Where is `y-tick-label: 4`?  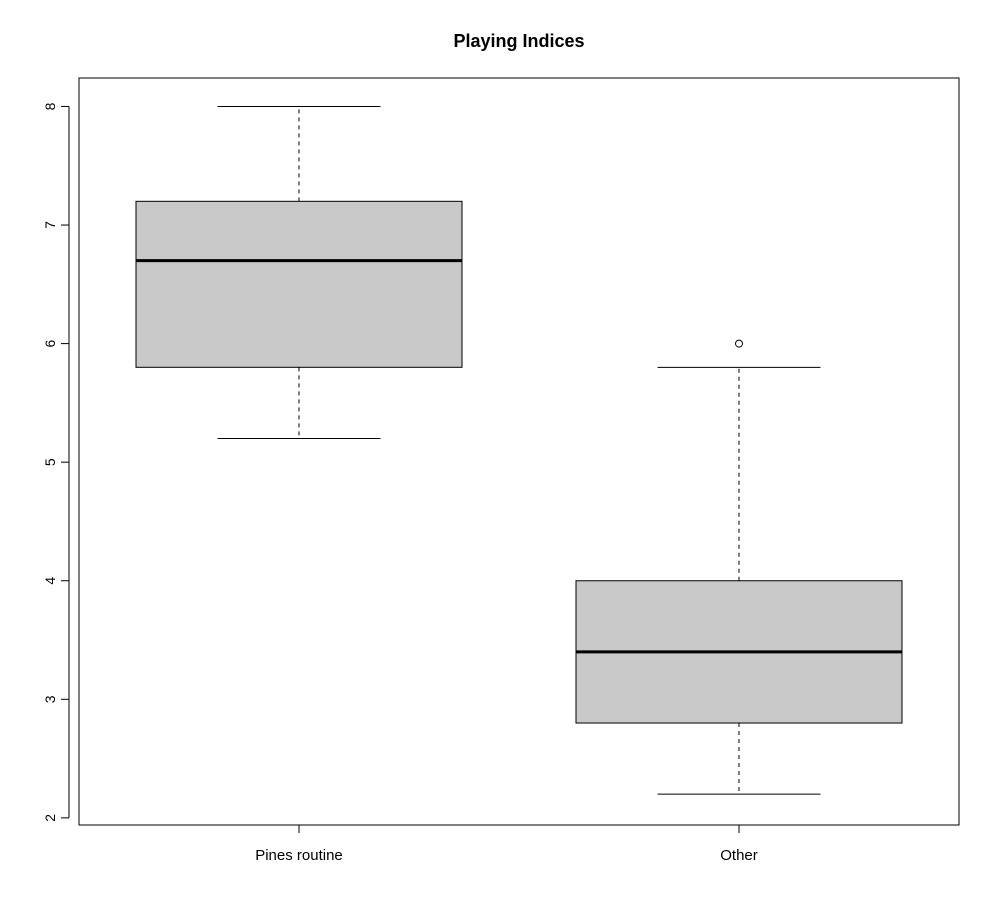 y-tick-label: 4 is located at coordinates (50, 581).